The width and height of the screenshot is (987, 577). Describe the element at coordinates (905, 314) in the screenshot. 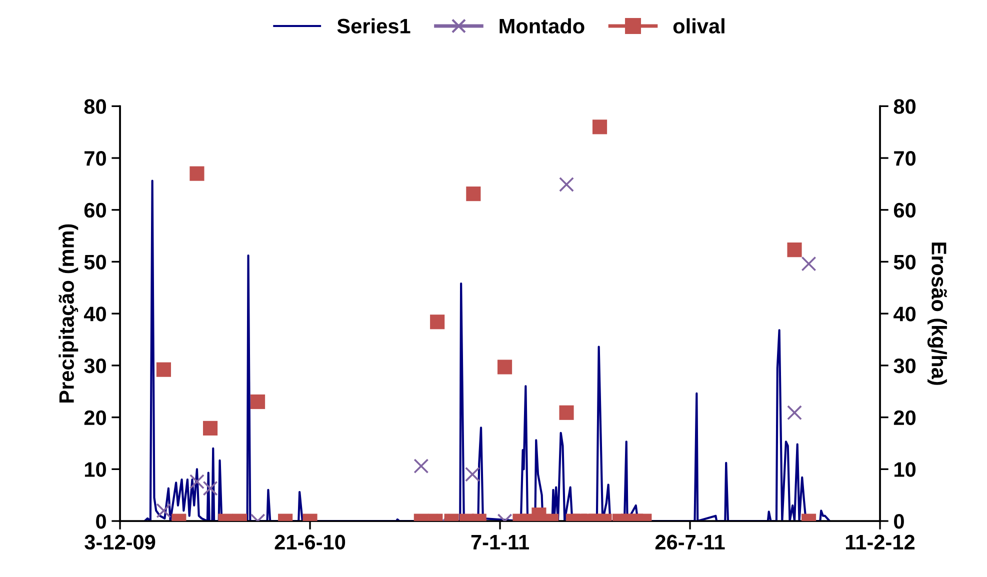

I see `y2-tick-label: 40` at that location.